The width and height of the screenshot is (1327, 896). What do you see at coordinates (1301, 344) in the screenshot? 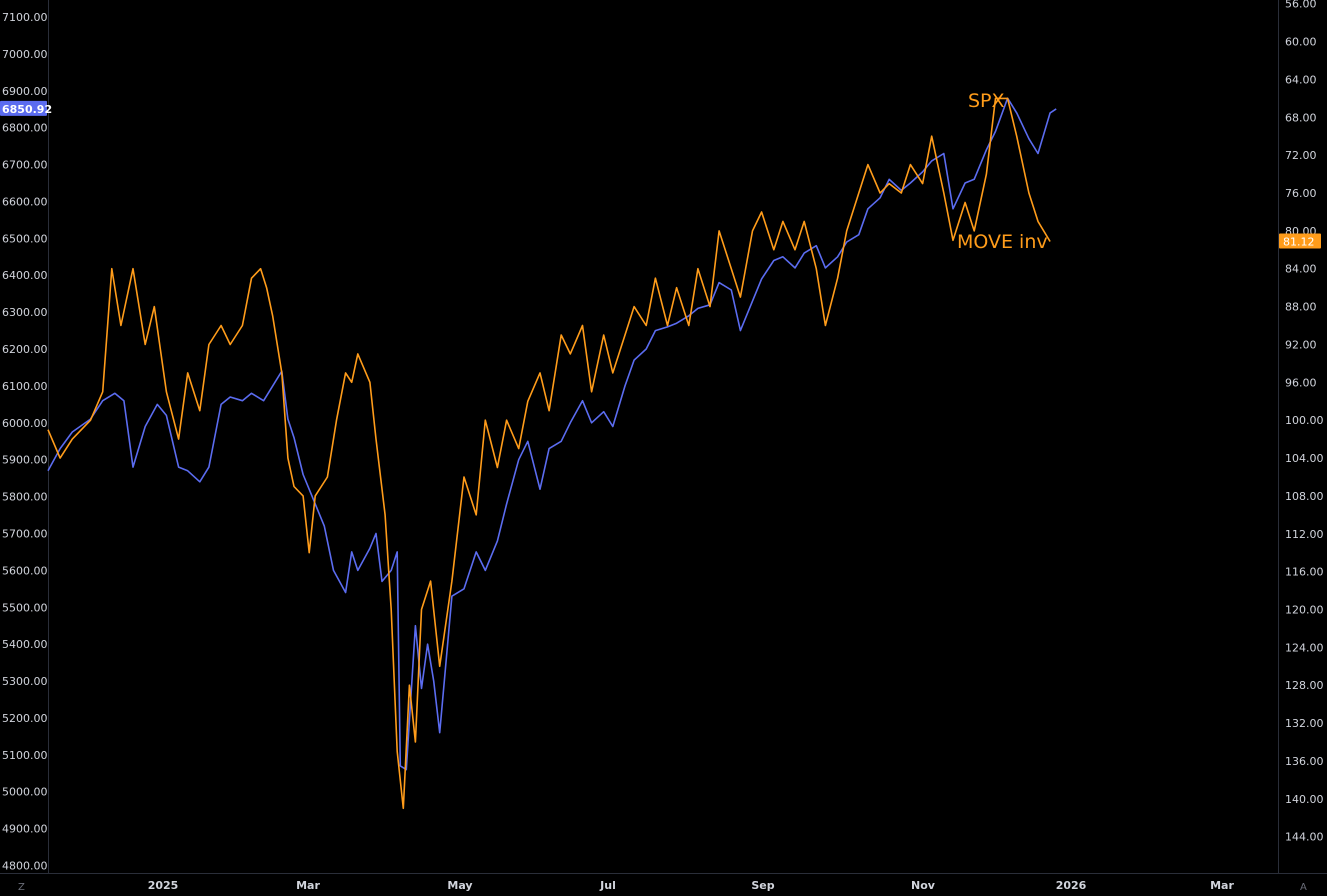
I see `right-axis-tick: 92.00` at bounding box center [1301, 344].